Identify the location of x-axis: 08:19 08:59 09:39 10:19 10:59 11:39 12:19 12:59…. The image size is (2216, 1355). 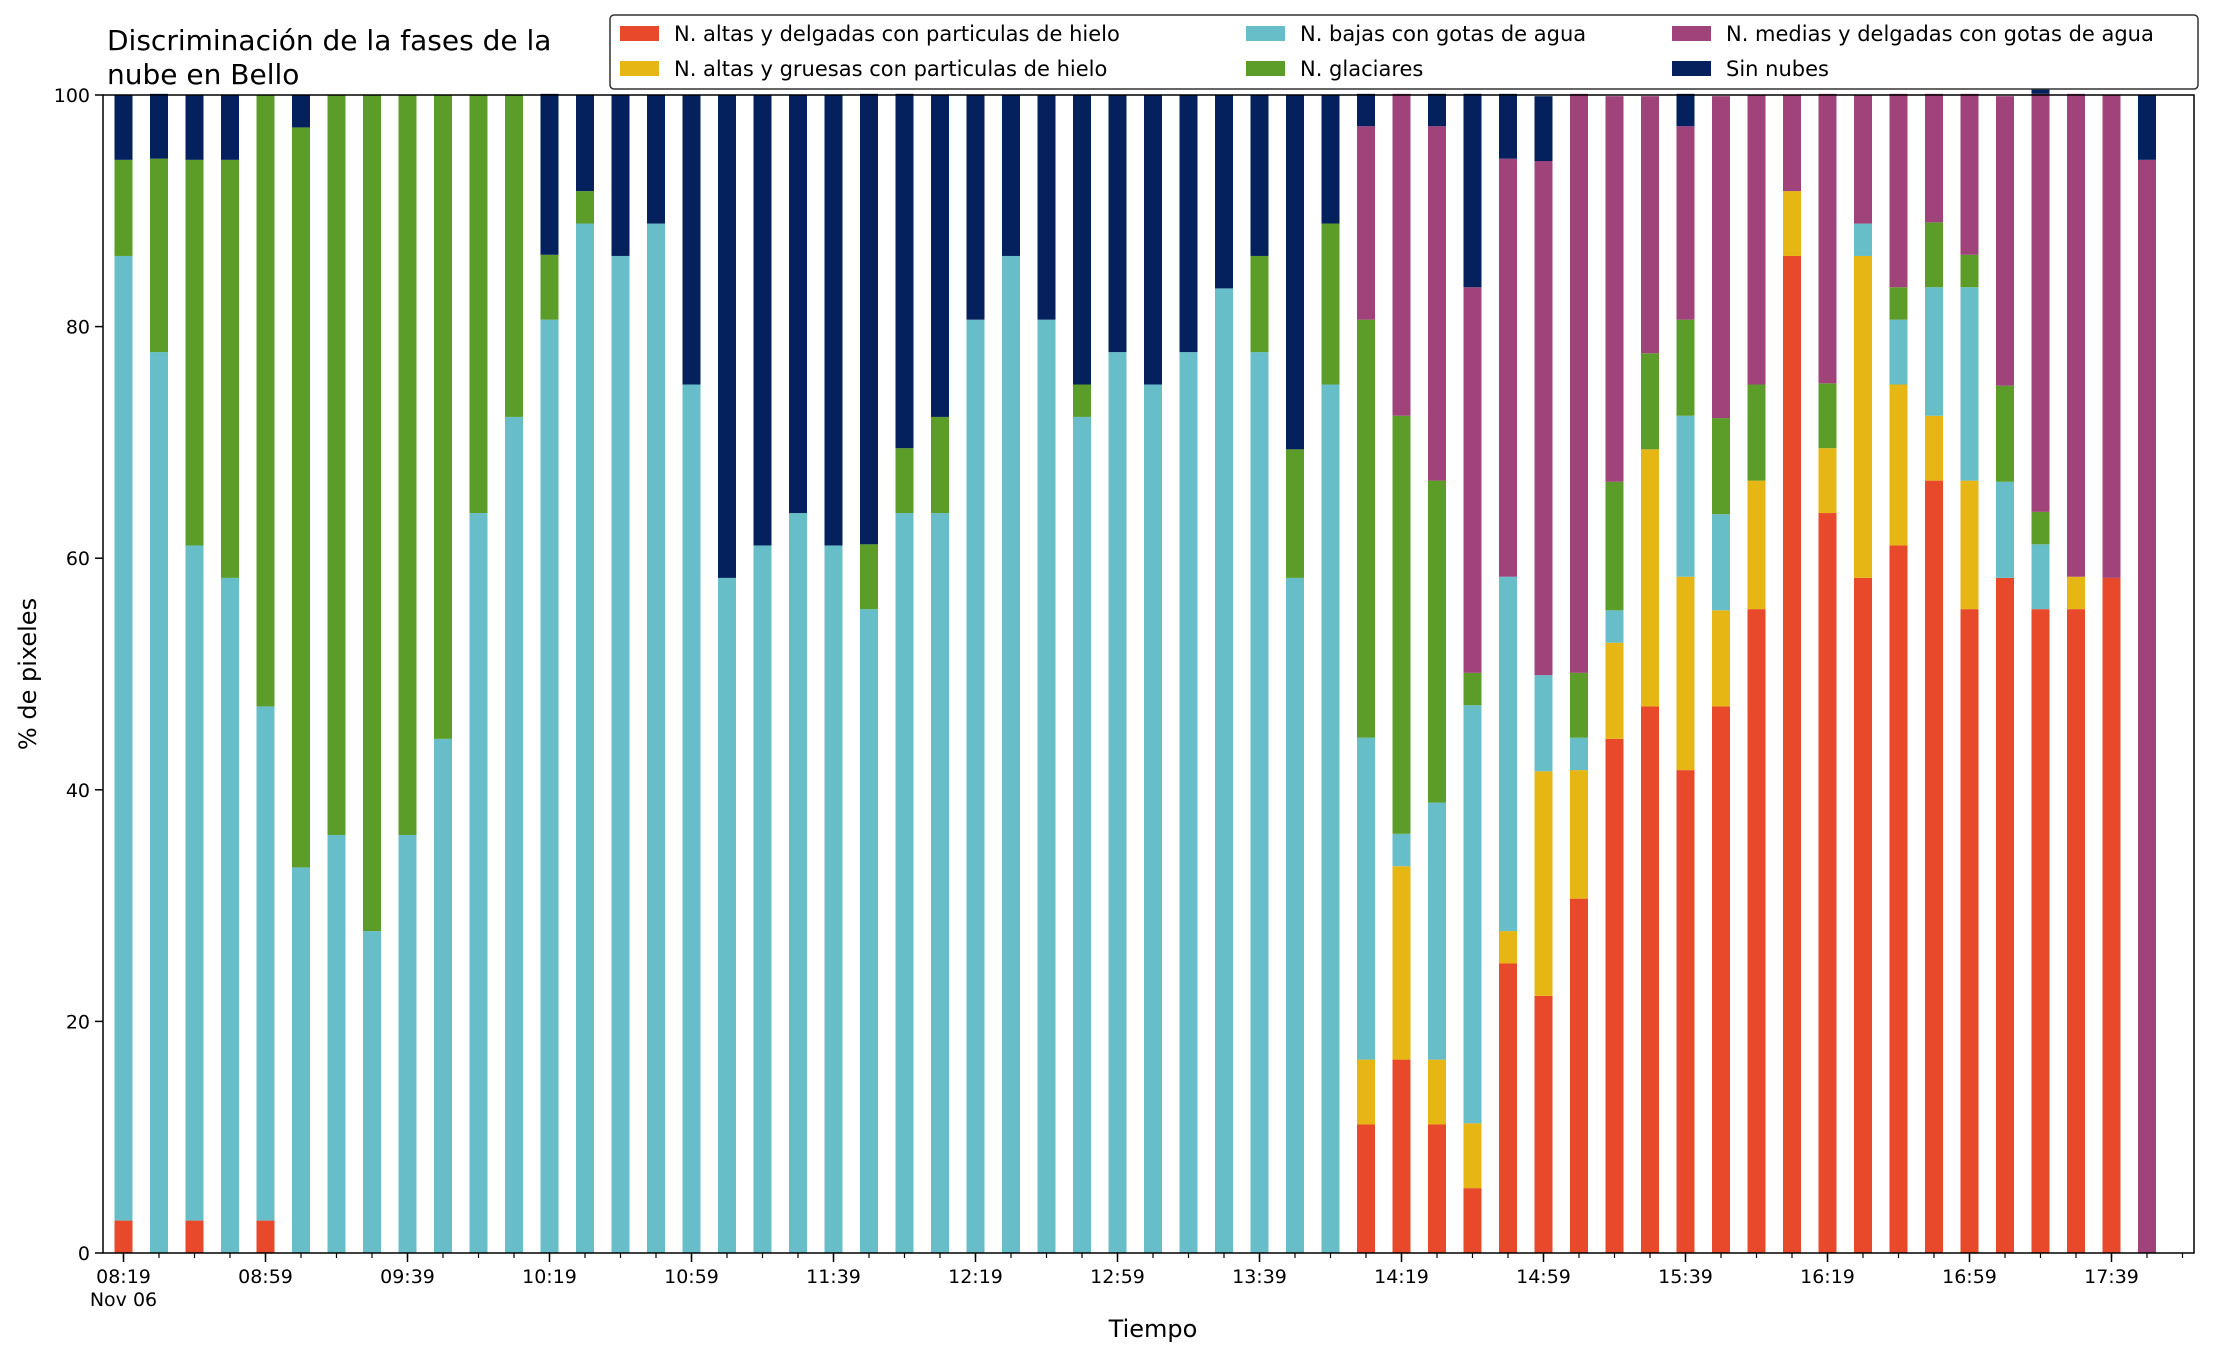
(1137, 1282).